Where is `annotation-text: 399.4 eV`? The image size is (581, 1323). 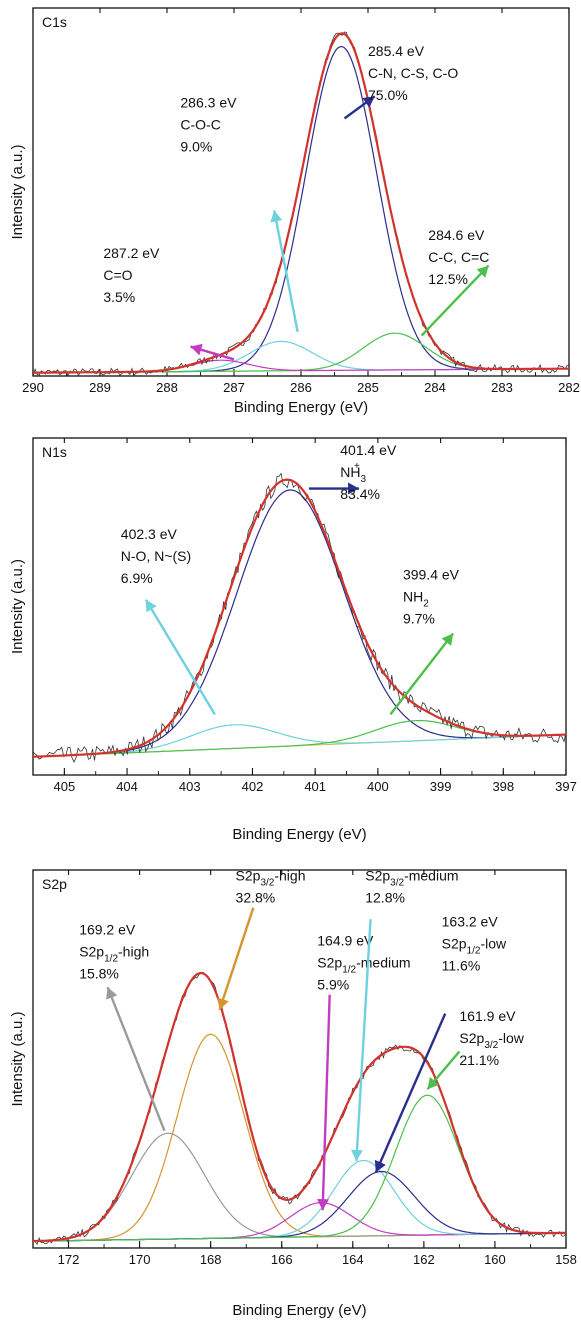
annotation-text: 399.4 eV is located at coordinates (431, 575).